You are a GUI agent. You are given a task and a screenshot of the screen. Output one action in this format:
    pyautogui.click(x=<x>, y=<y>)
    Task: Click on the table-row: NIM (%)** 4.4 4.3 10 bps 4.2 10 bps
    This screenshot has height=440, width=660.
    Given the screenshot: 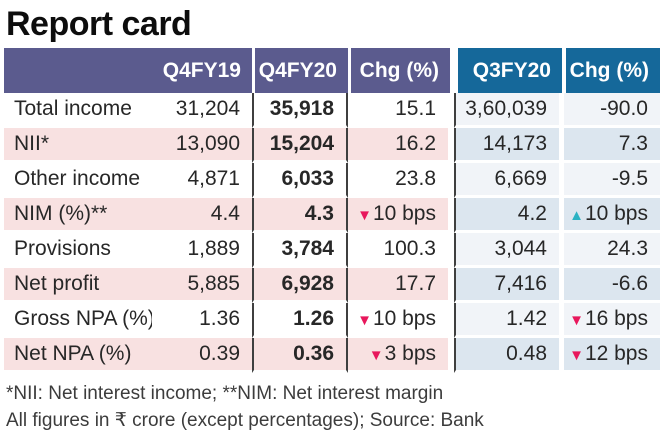 What is the action you would take?
    pyautogui.click(x=332, y=215)
    